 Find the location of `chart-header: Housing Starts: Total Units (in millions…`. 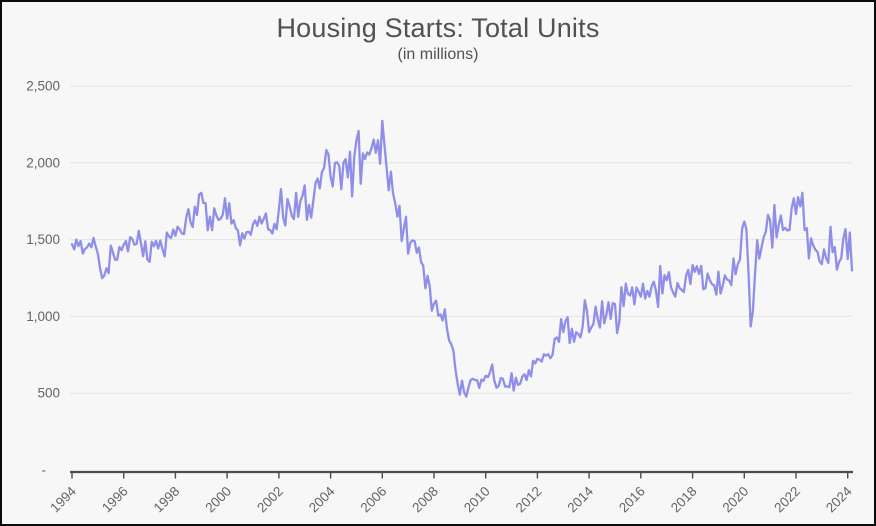

chart-header: Housing Starts: Total Units (in millions… is located at coordinates (438, 38).